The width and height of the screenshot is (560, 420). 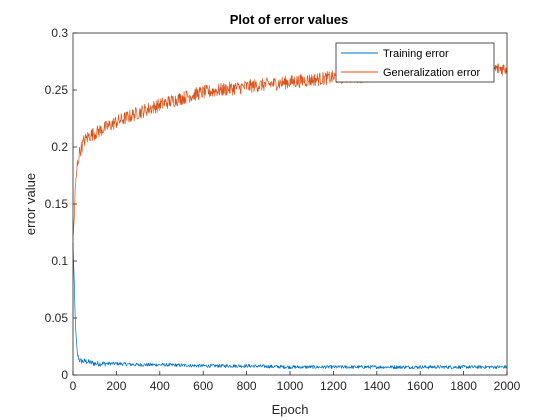 I want to click on legend-box, so click(x=415, y=62).